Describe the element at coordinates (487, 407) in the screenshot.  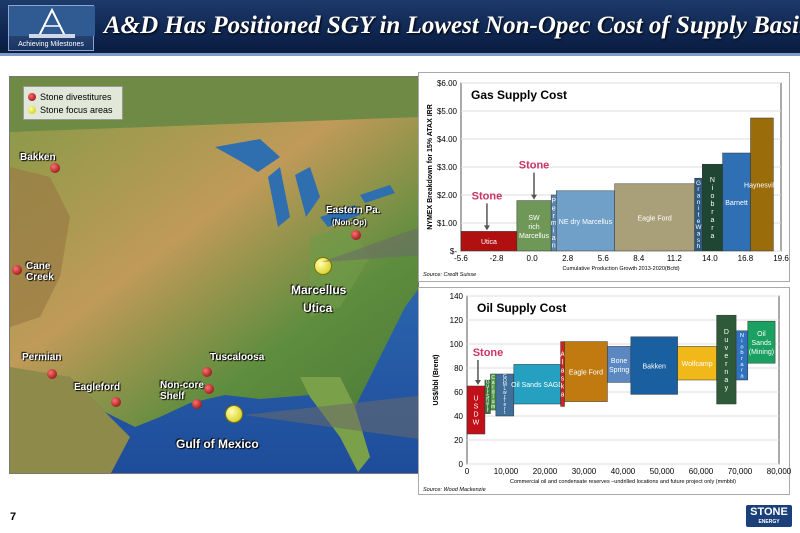
I see `bar-label-letter: l` at that location.